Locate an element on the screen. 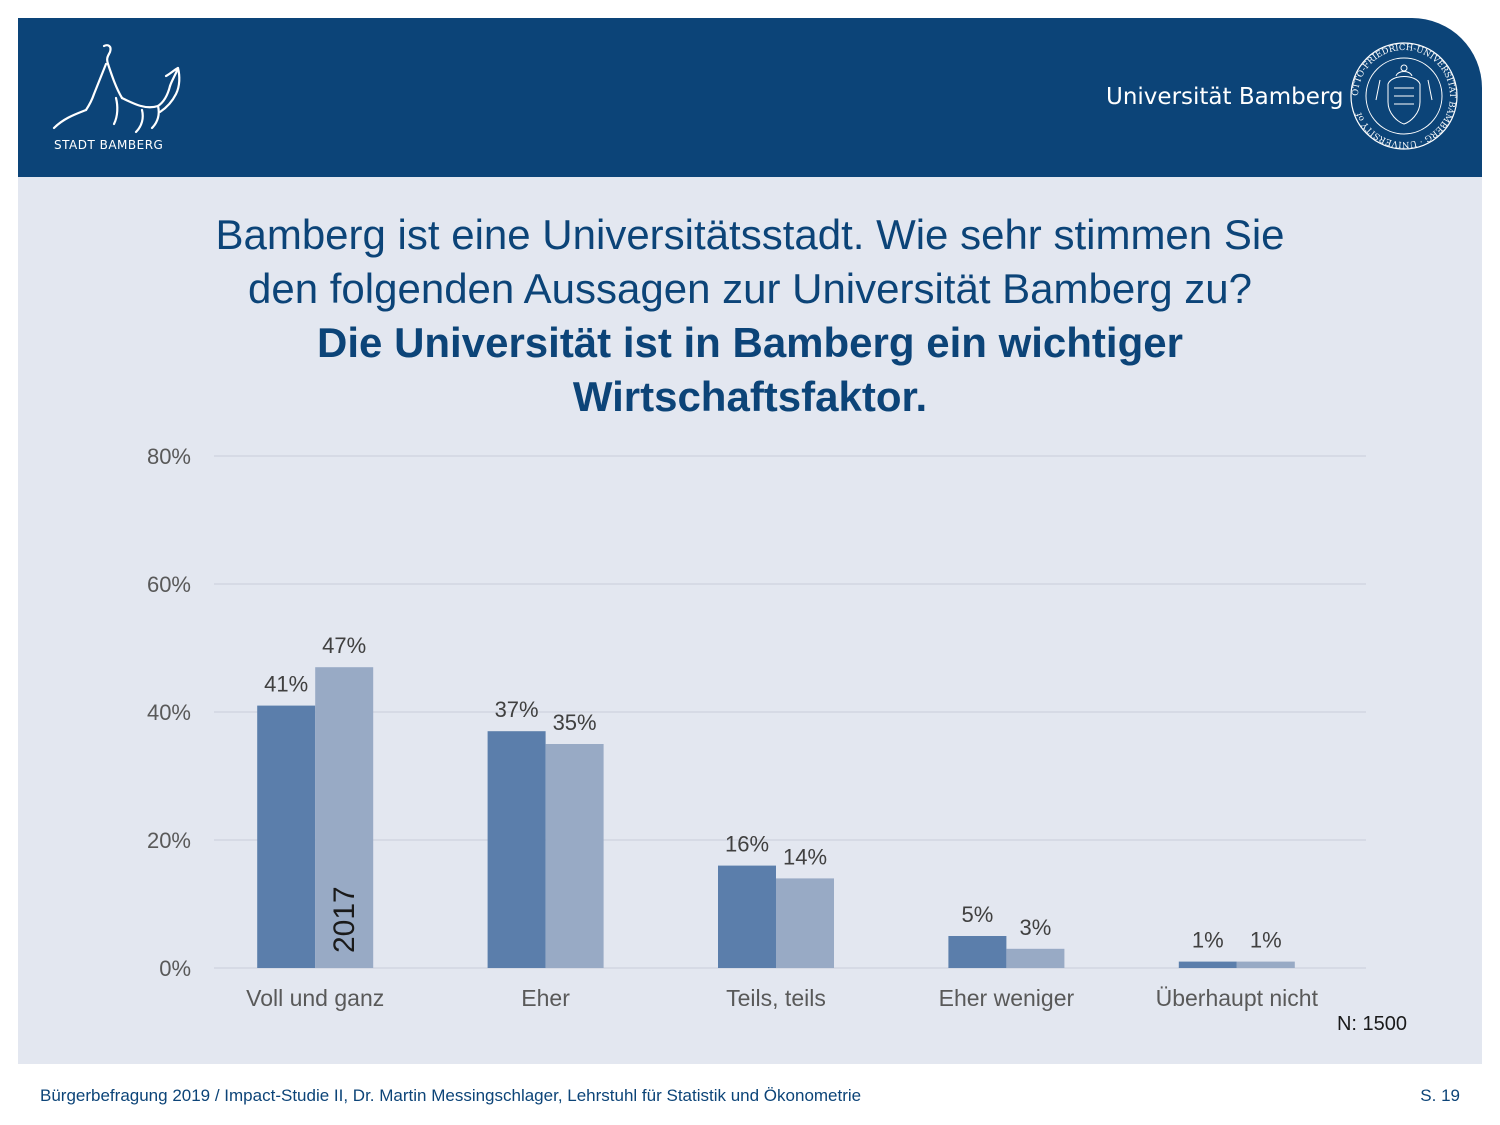  data-label: 37% is located at coordinates (517, 709).